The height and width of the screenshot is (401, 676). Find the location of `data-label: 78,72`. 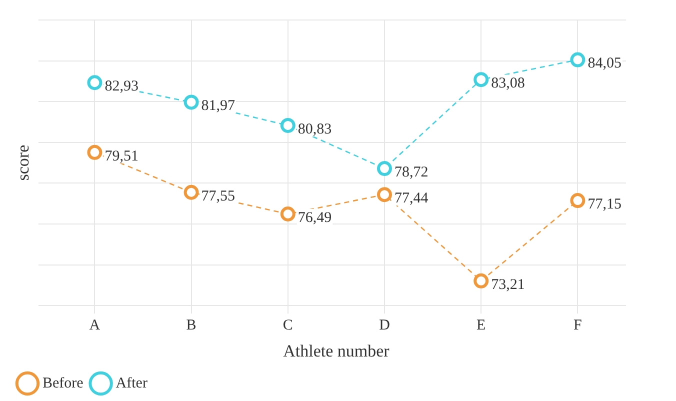

data-label: 78,72 is located at coordinates (411, 172).